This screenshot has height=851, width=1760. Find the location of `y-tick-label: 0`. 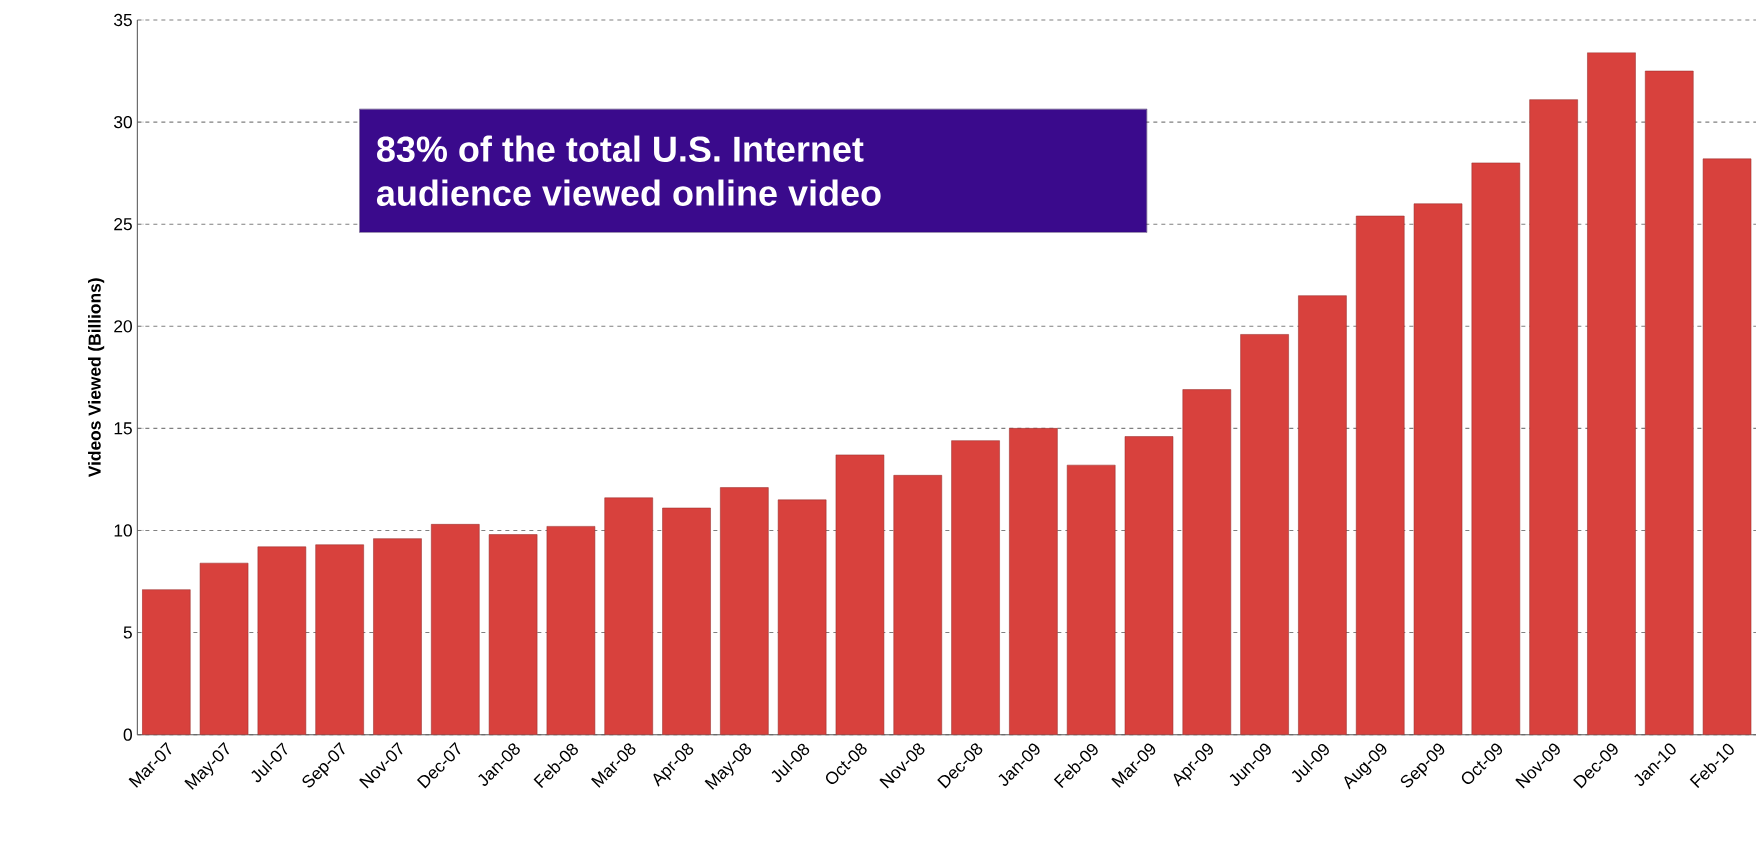

y-tick-label: 0 is located at coordinates (127, 734).